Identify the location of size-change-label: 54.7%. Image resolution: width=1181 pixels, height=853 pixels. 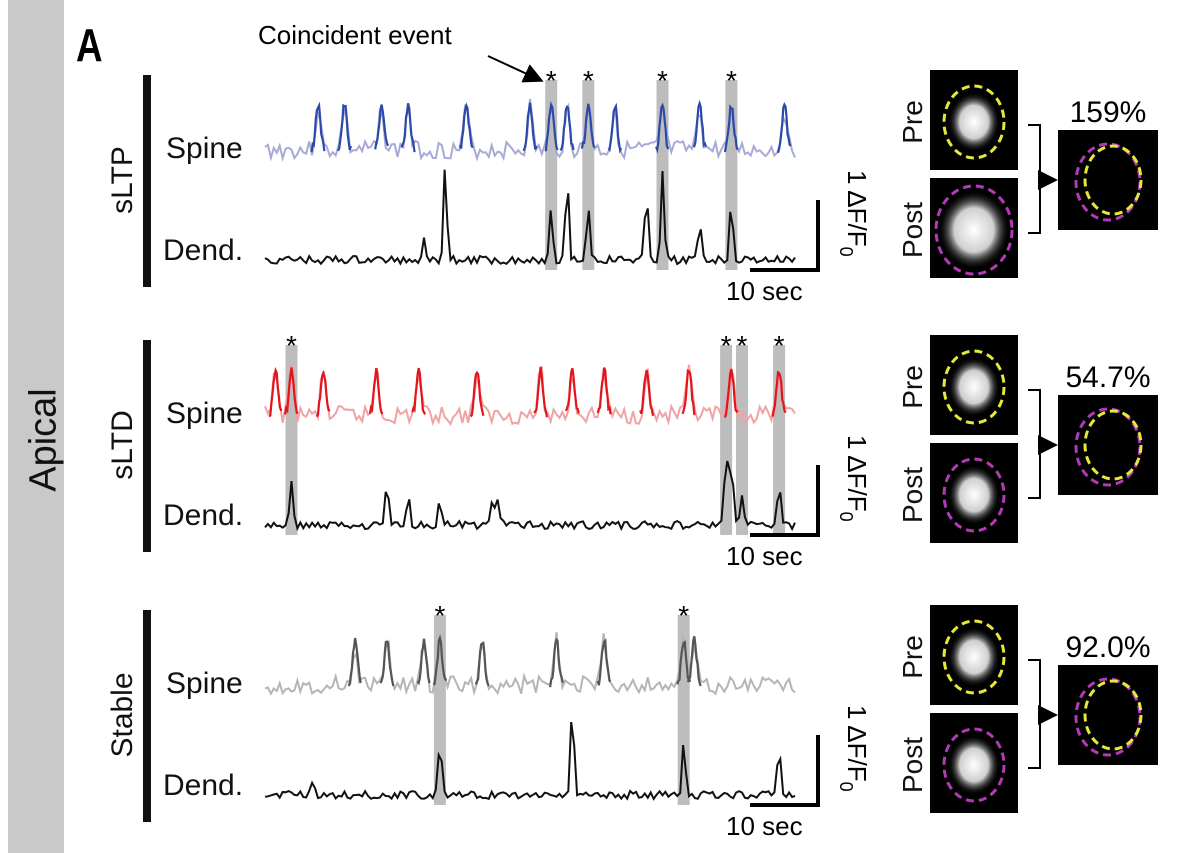
(1107, 377).